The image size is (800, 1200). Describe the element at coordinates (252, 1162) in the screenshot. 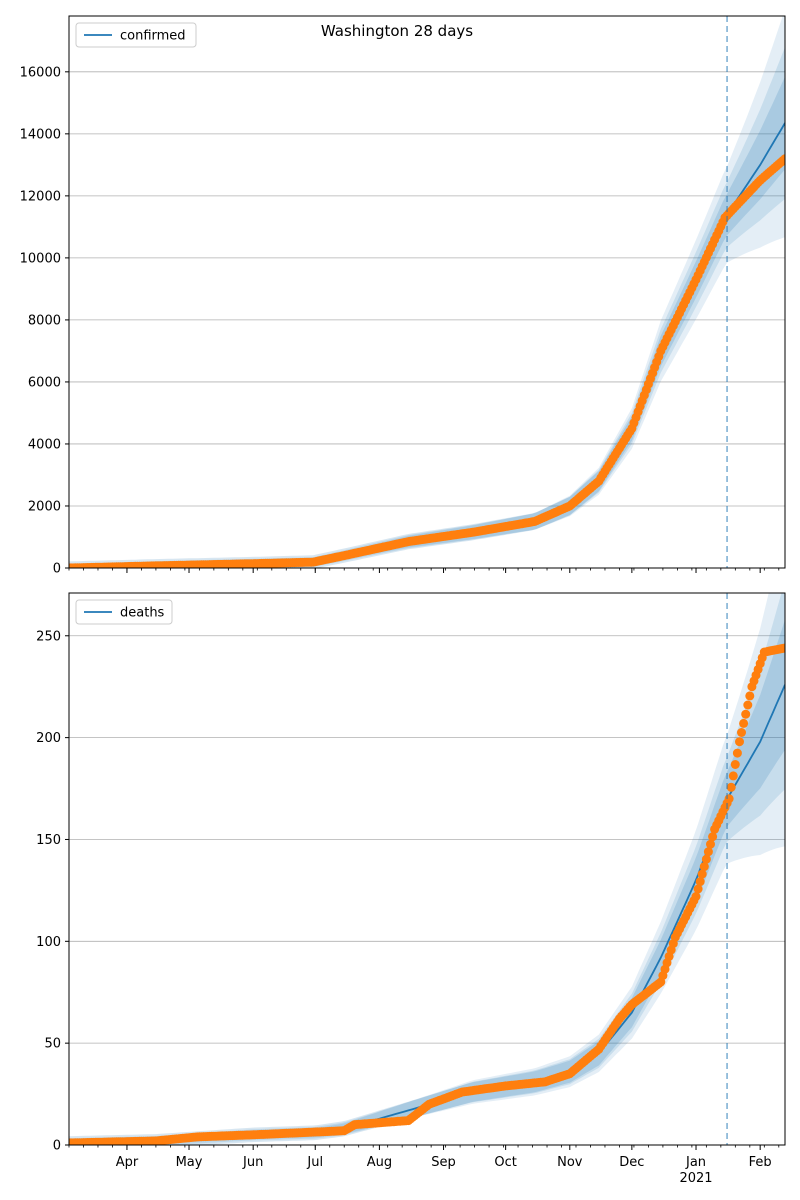

I see `x-tick-label: Jun` at that location.